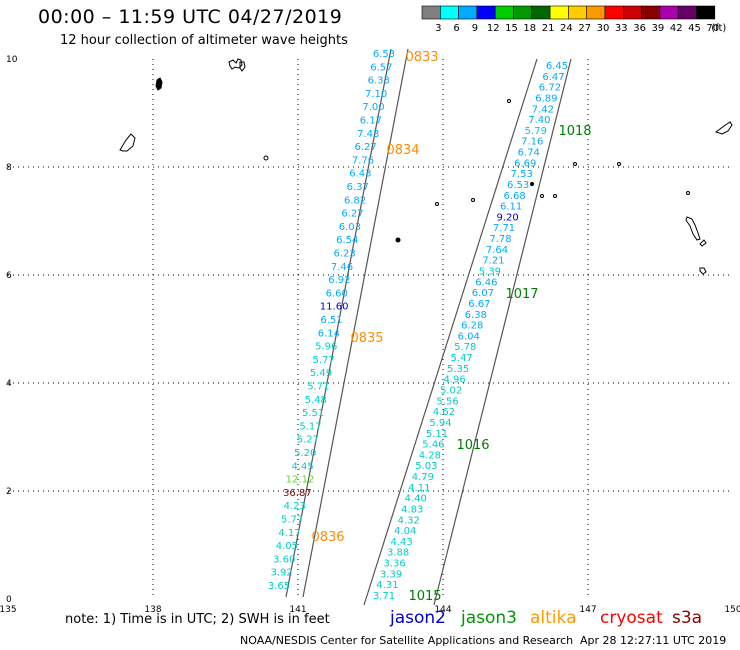 The width and height of the screenshot is (740, 650). Describe the element at coordinates (387, 585) in the screenshot. I see `swh-value-jason3: 4.31` at that location.